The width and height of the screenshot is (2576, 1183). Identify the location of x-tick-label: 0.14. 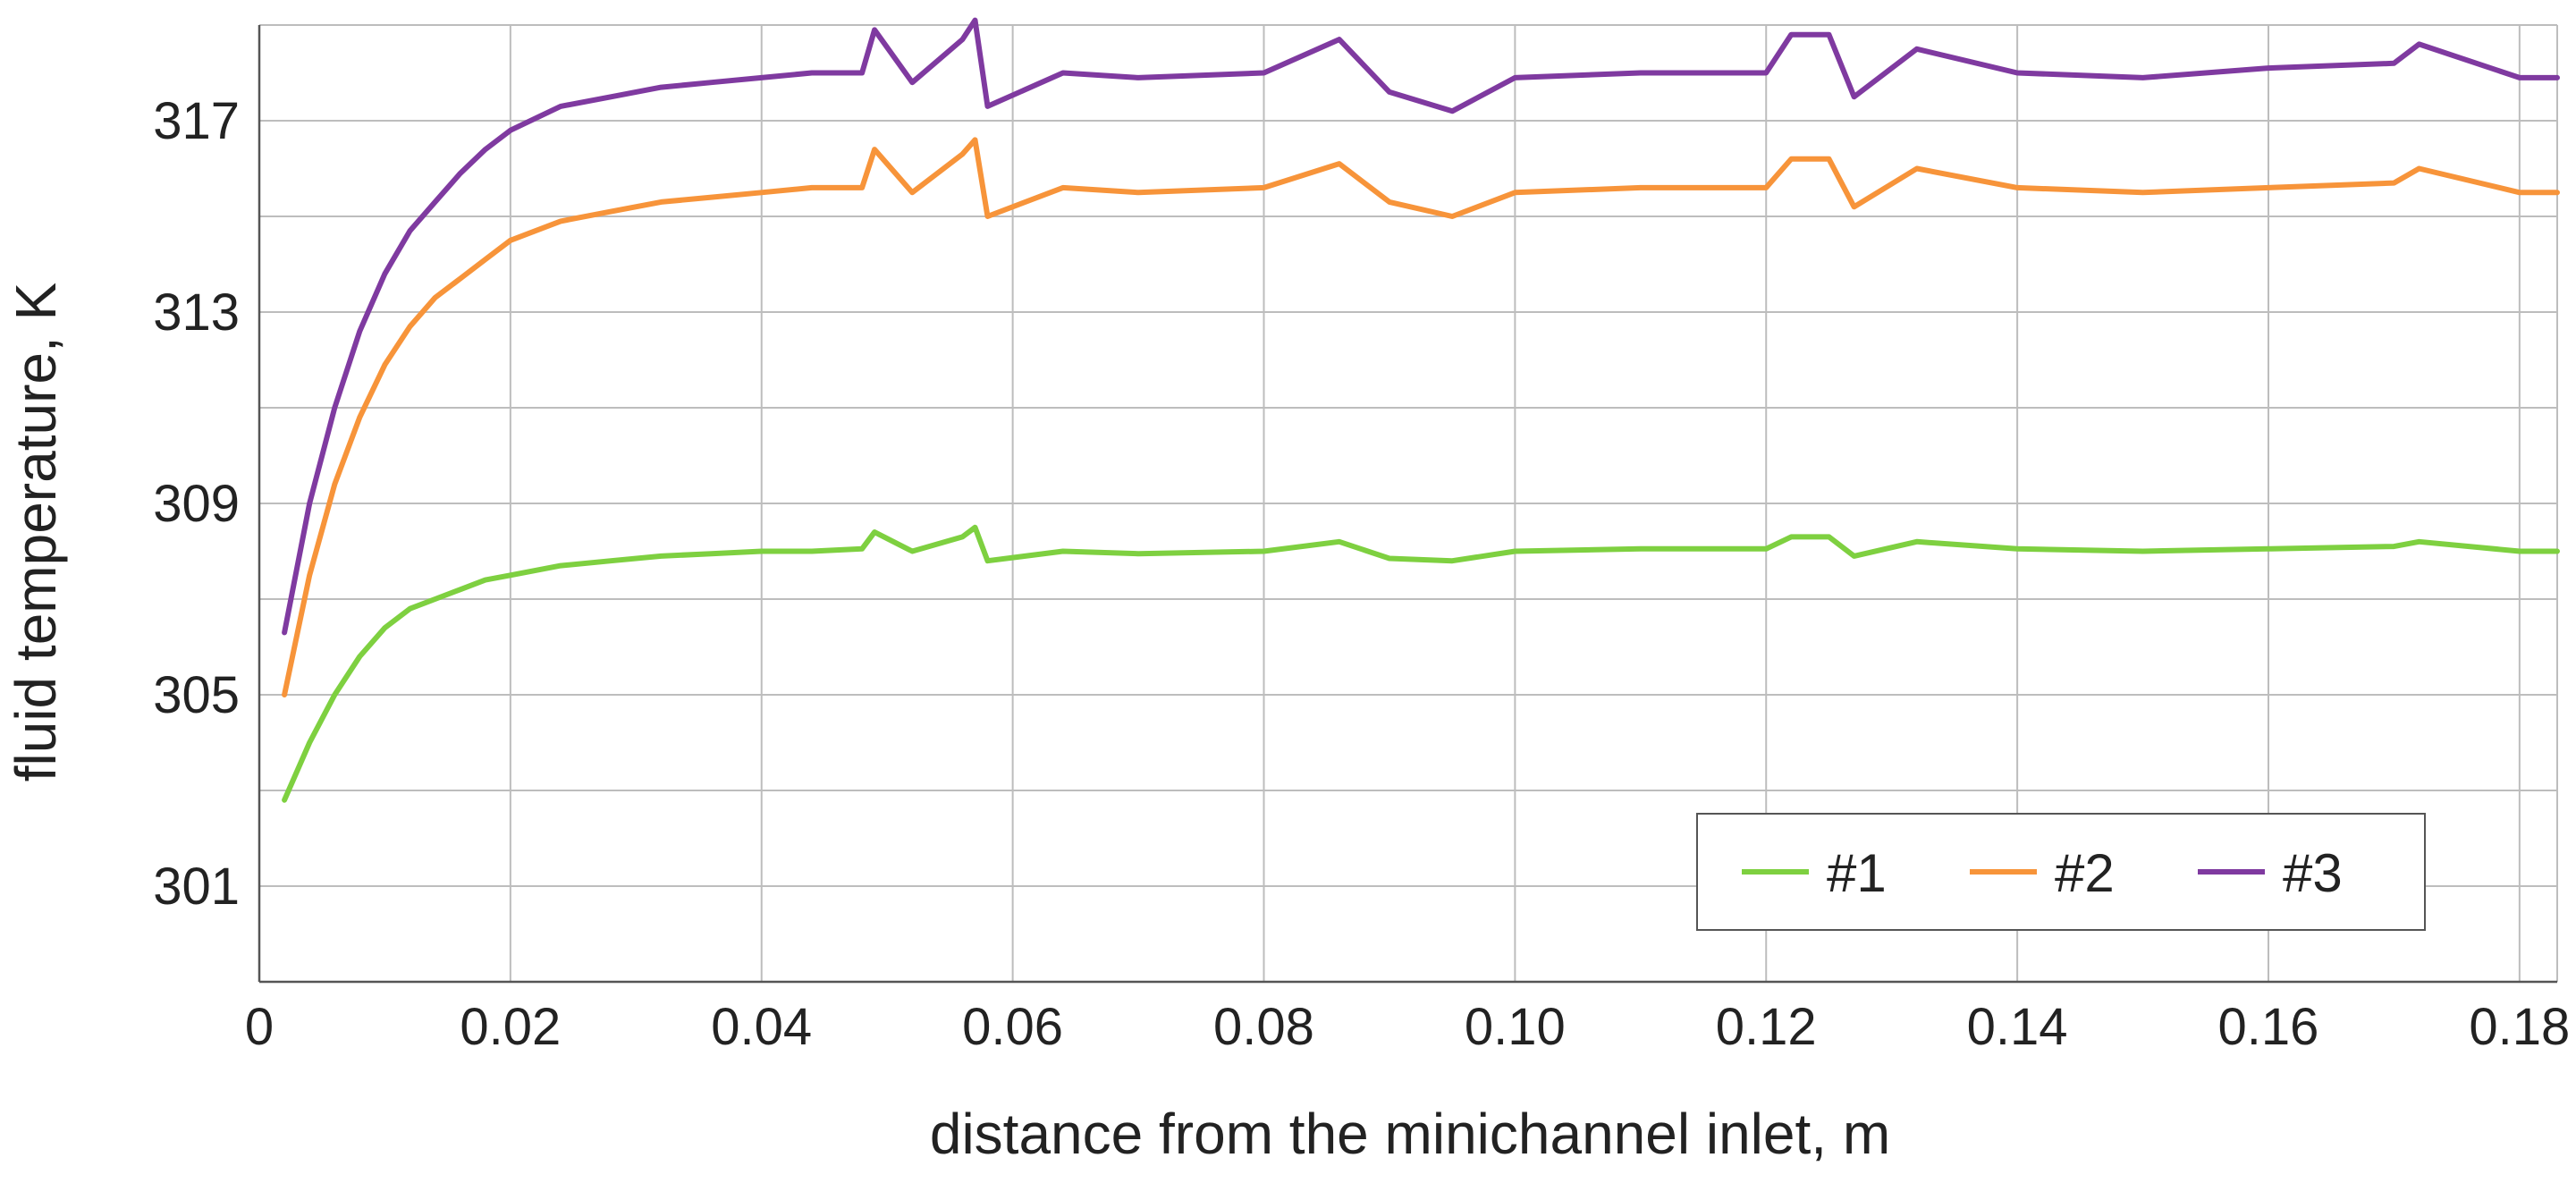
(2017, 1027).